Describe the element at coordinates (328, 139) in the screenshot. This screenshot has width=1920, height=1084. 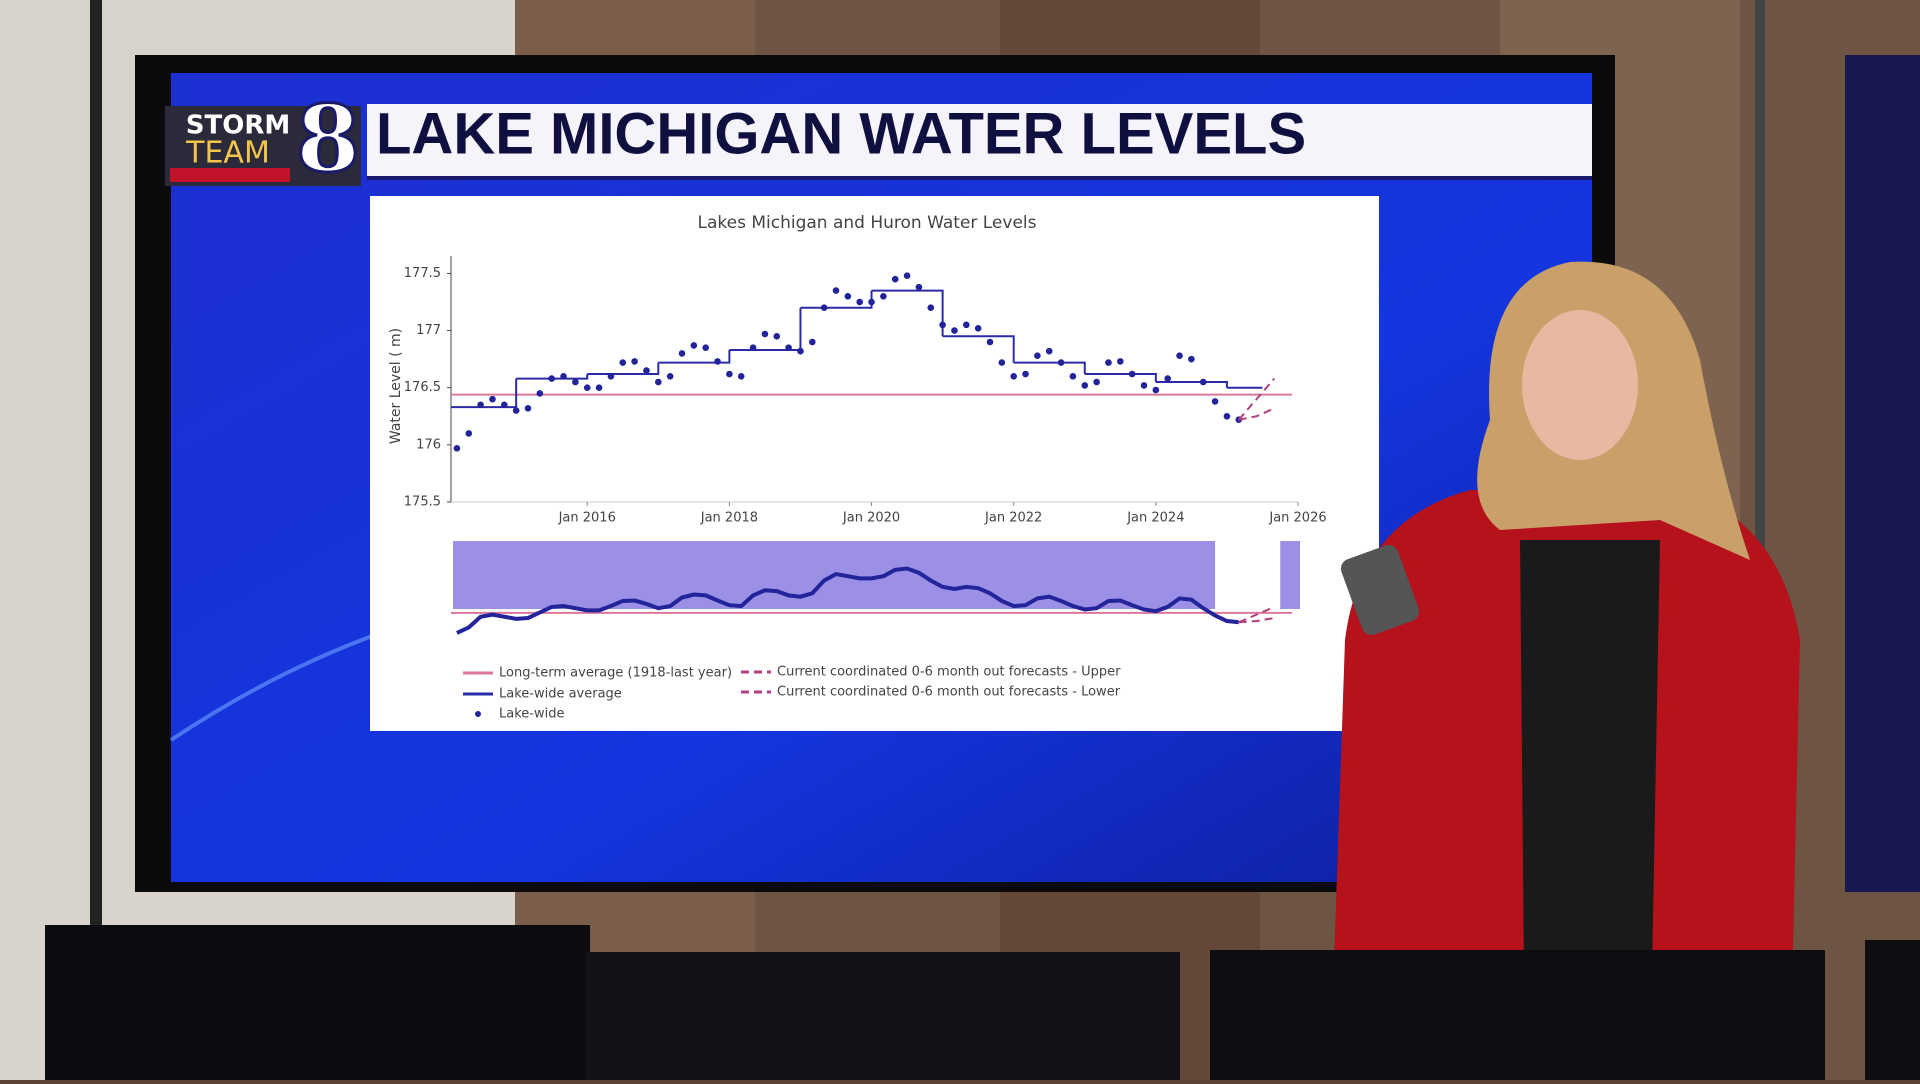
I see `logo-number: 8` at that location.